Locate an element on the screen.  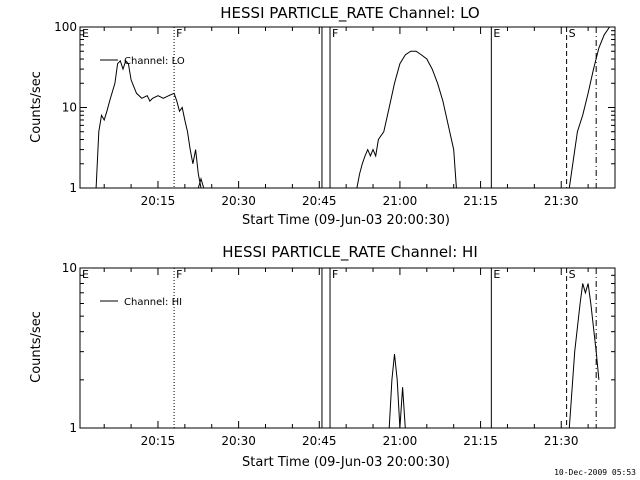
lo-chart-title: HESSI PARTICLE_RATE Channel: LO is located at coordinates (349, 13).